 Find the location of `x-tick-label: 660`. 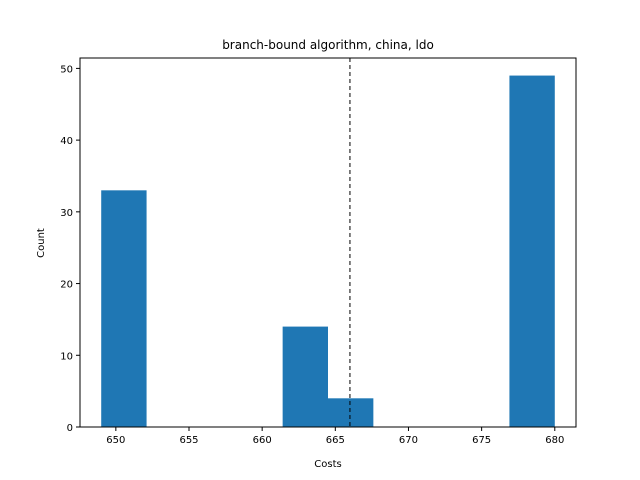

x-tick-label: 660 is located at coordinates (262, 440).